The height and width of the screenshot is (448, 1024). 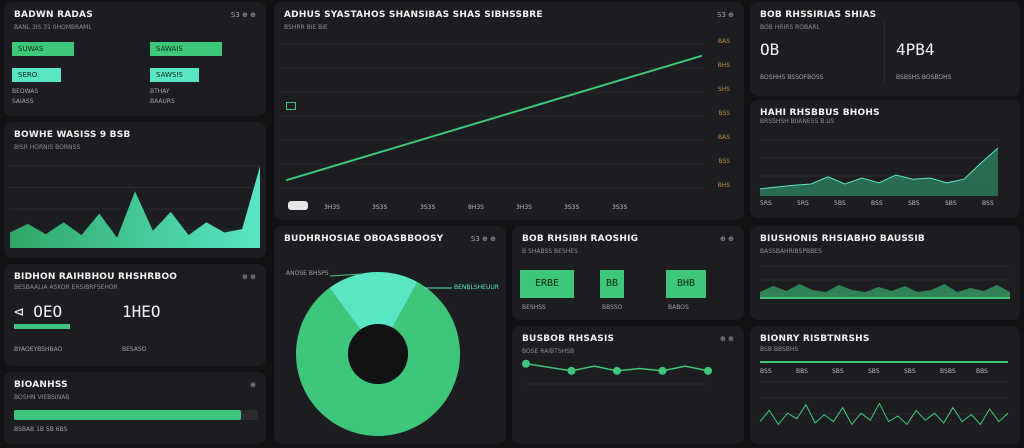 I want to click on kpi-value-2: 4PB4, so click(x=915, y=49).